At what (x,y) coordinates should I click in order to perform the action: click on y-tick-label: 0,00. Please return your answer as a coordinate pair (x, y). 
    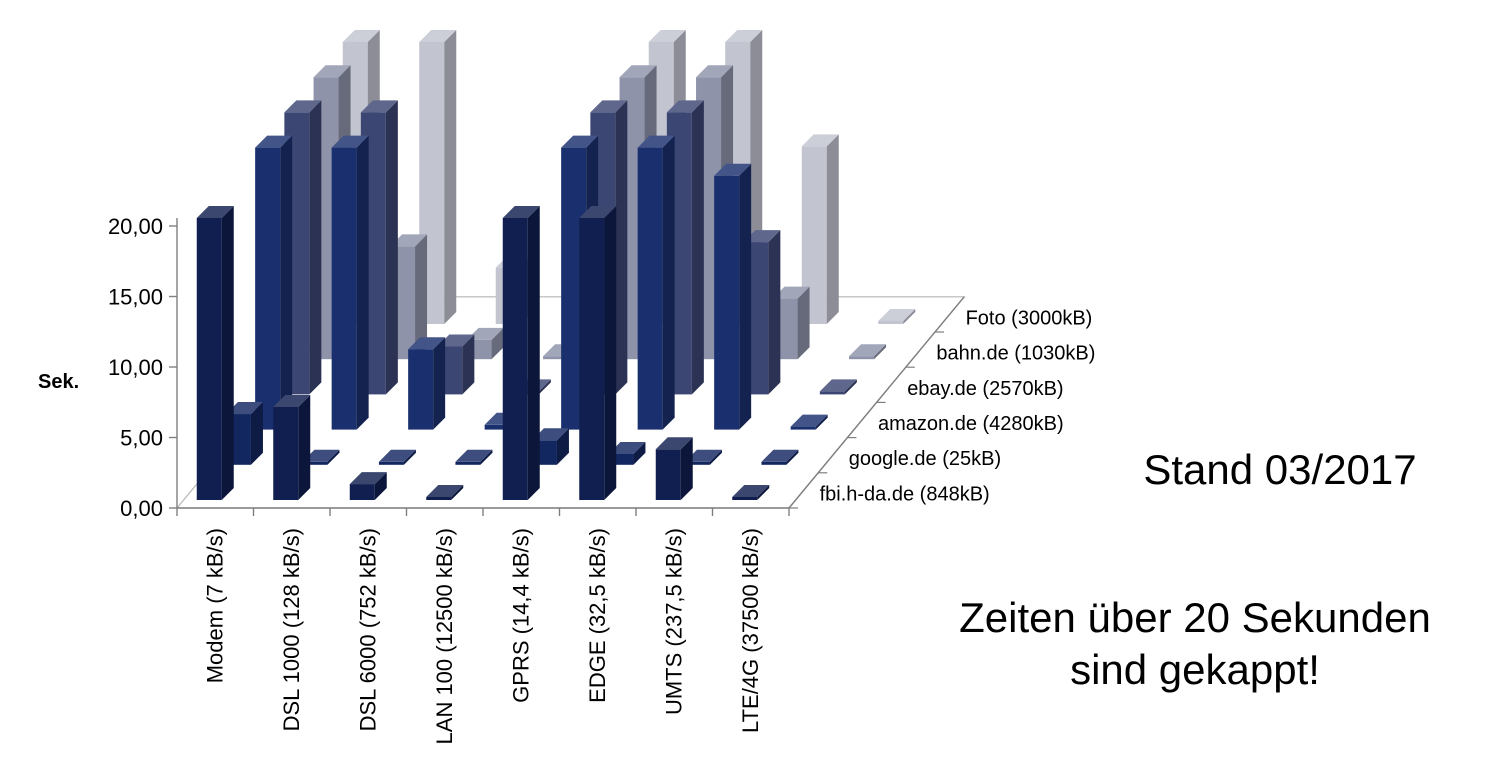
    Looking at the image, I should click on (141, 508).